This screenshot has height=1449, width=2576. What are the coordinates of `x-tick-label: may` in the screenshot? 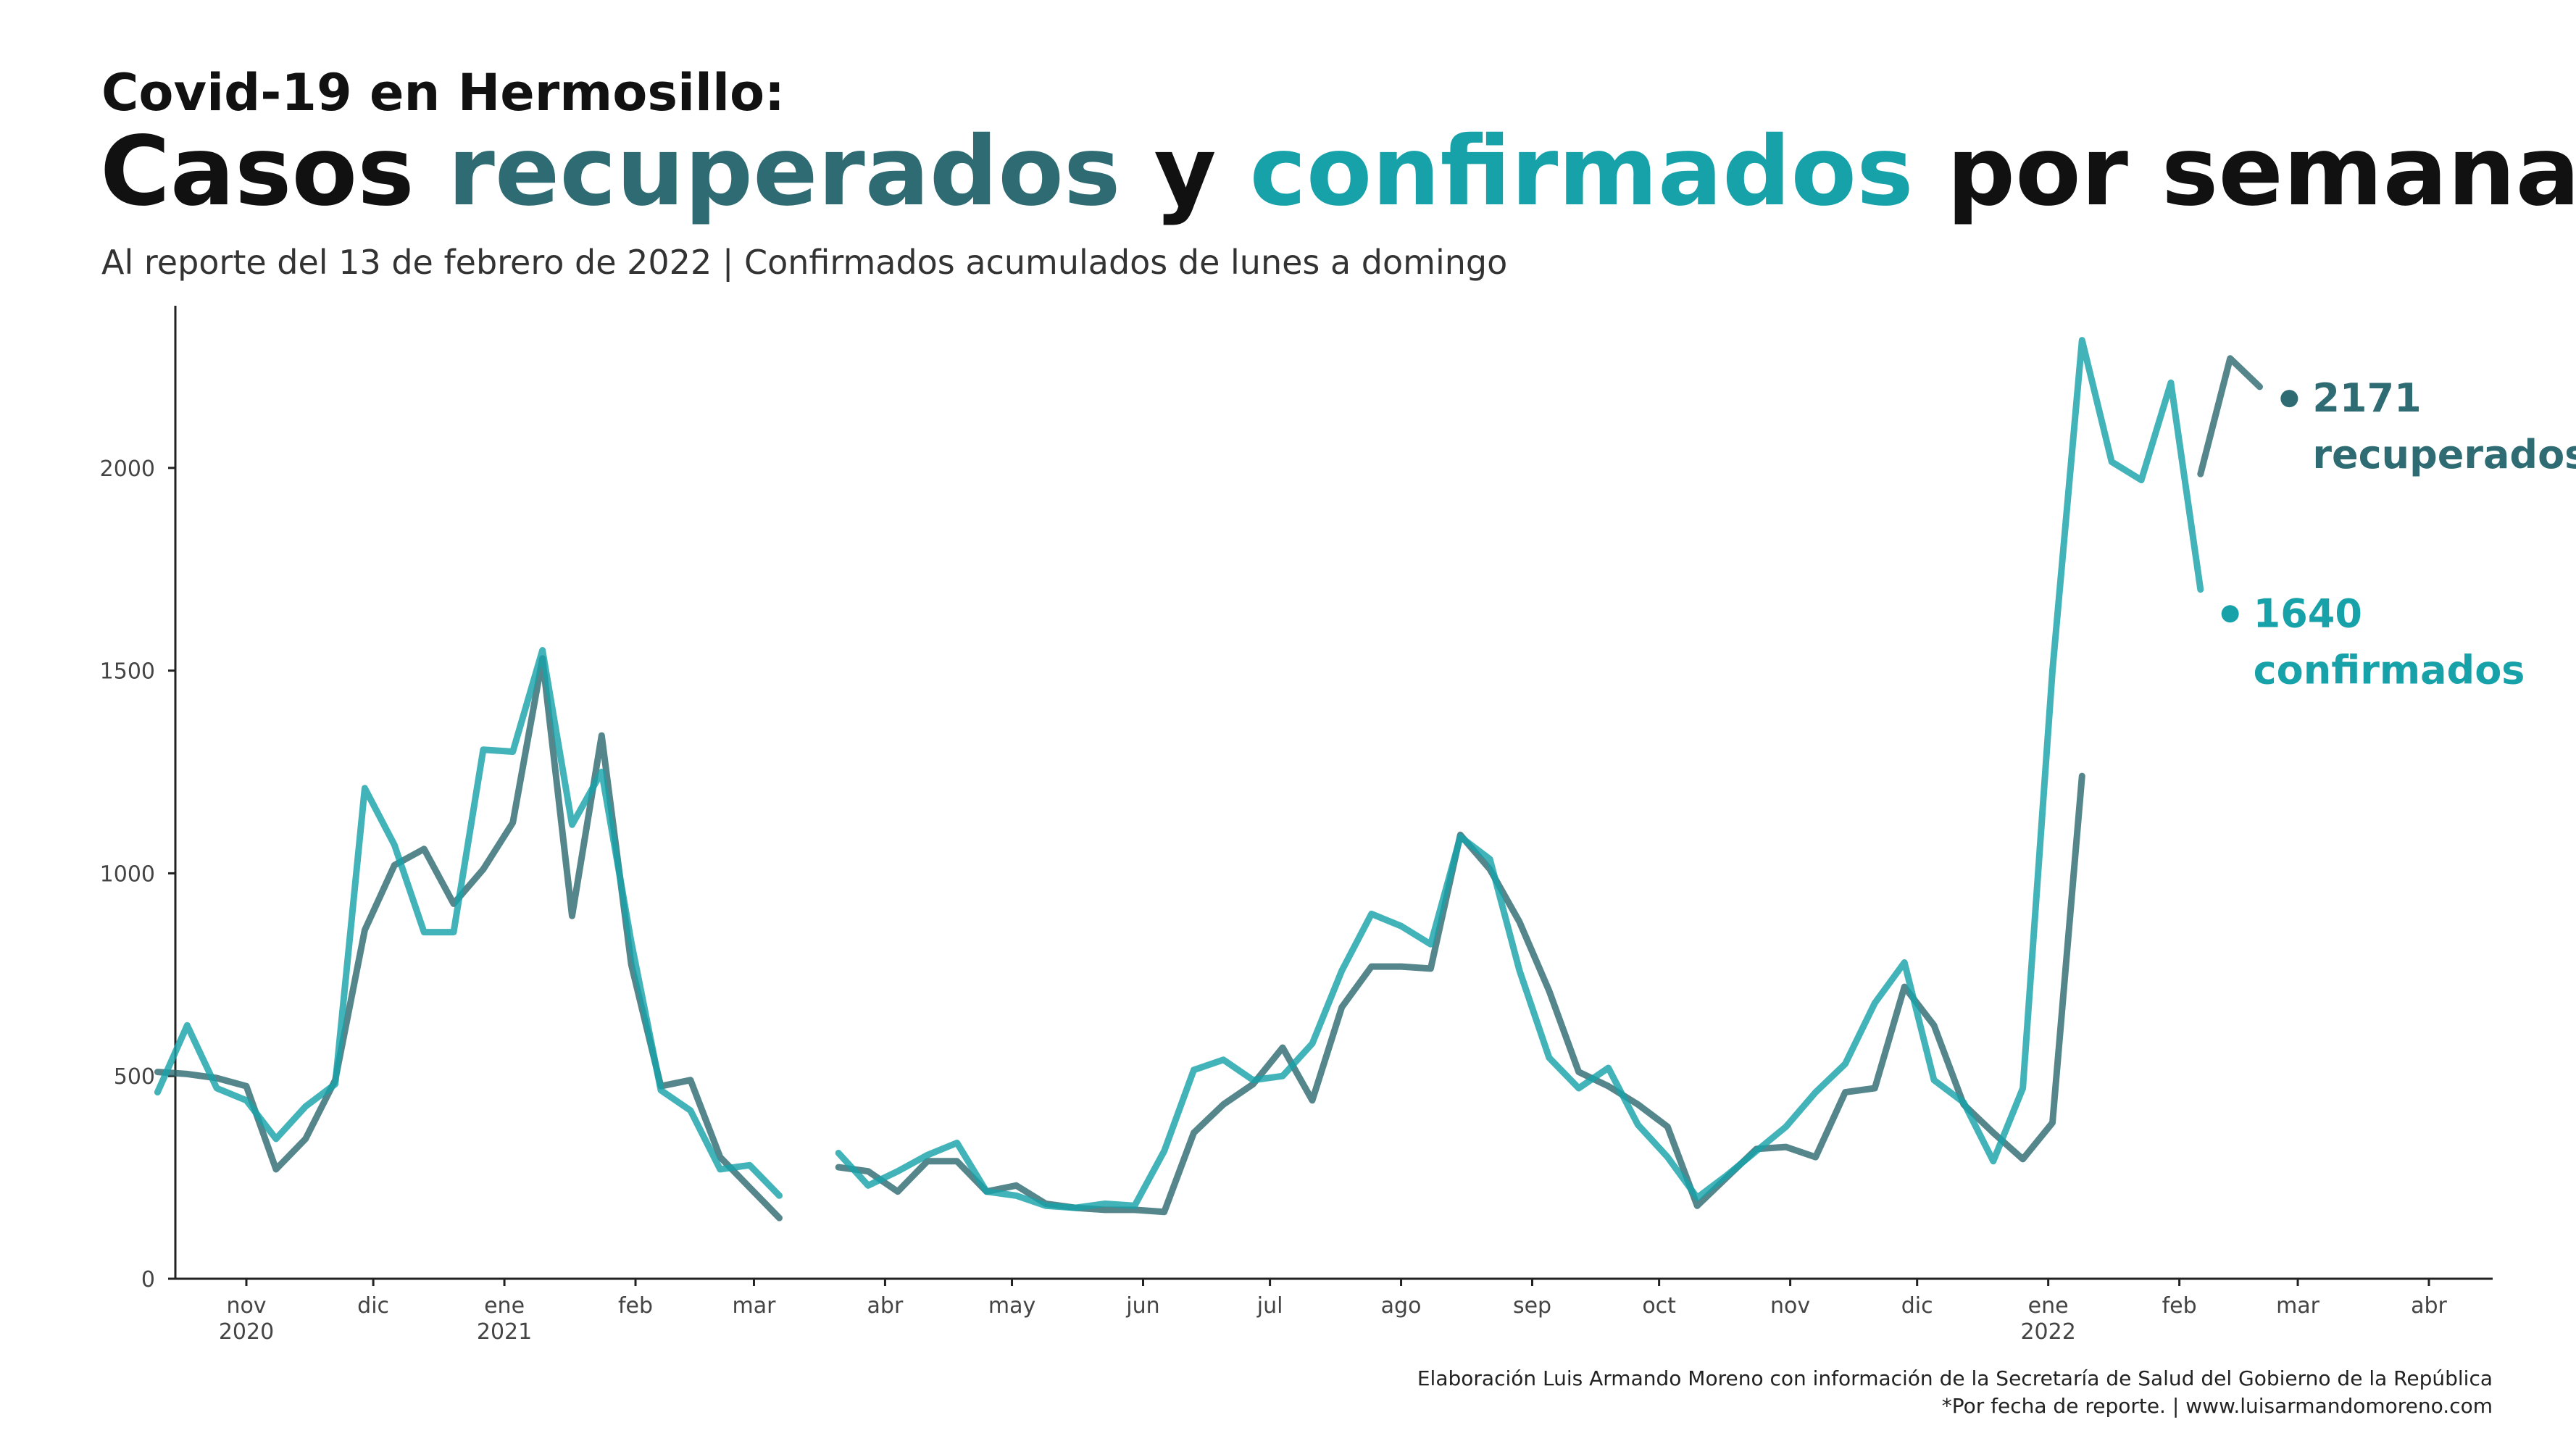 It's located at (1011, 1306).